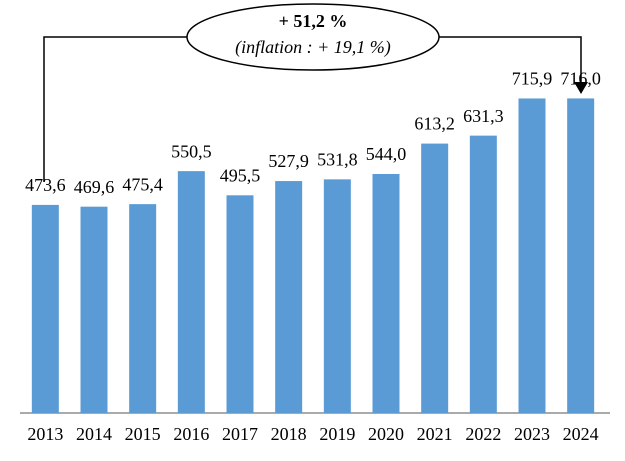  I want to click on value-label: 527,9, so click(288, 161).